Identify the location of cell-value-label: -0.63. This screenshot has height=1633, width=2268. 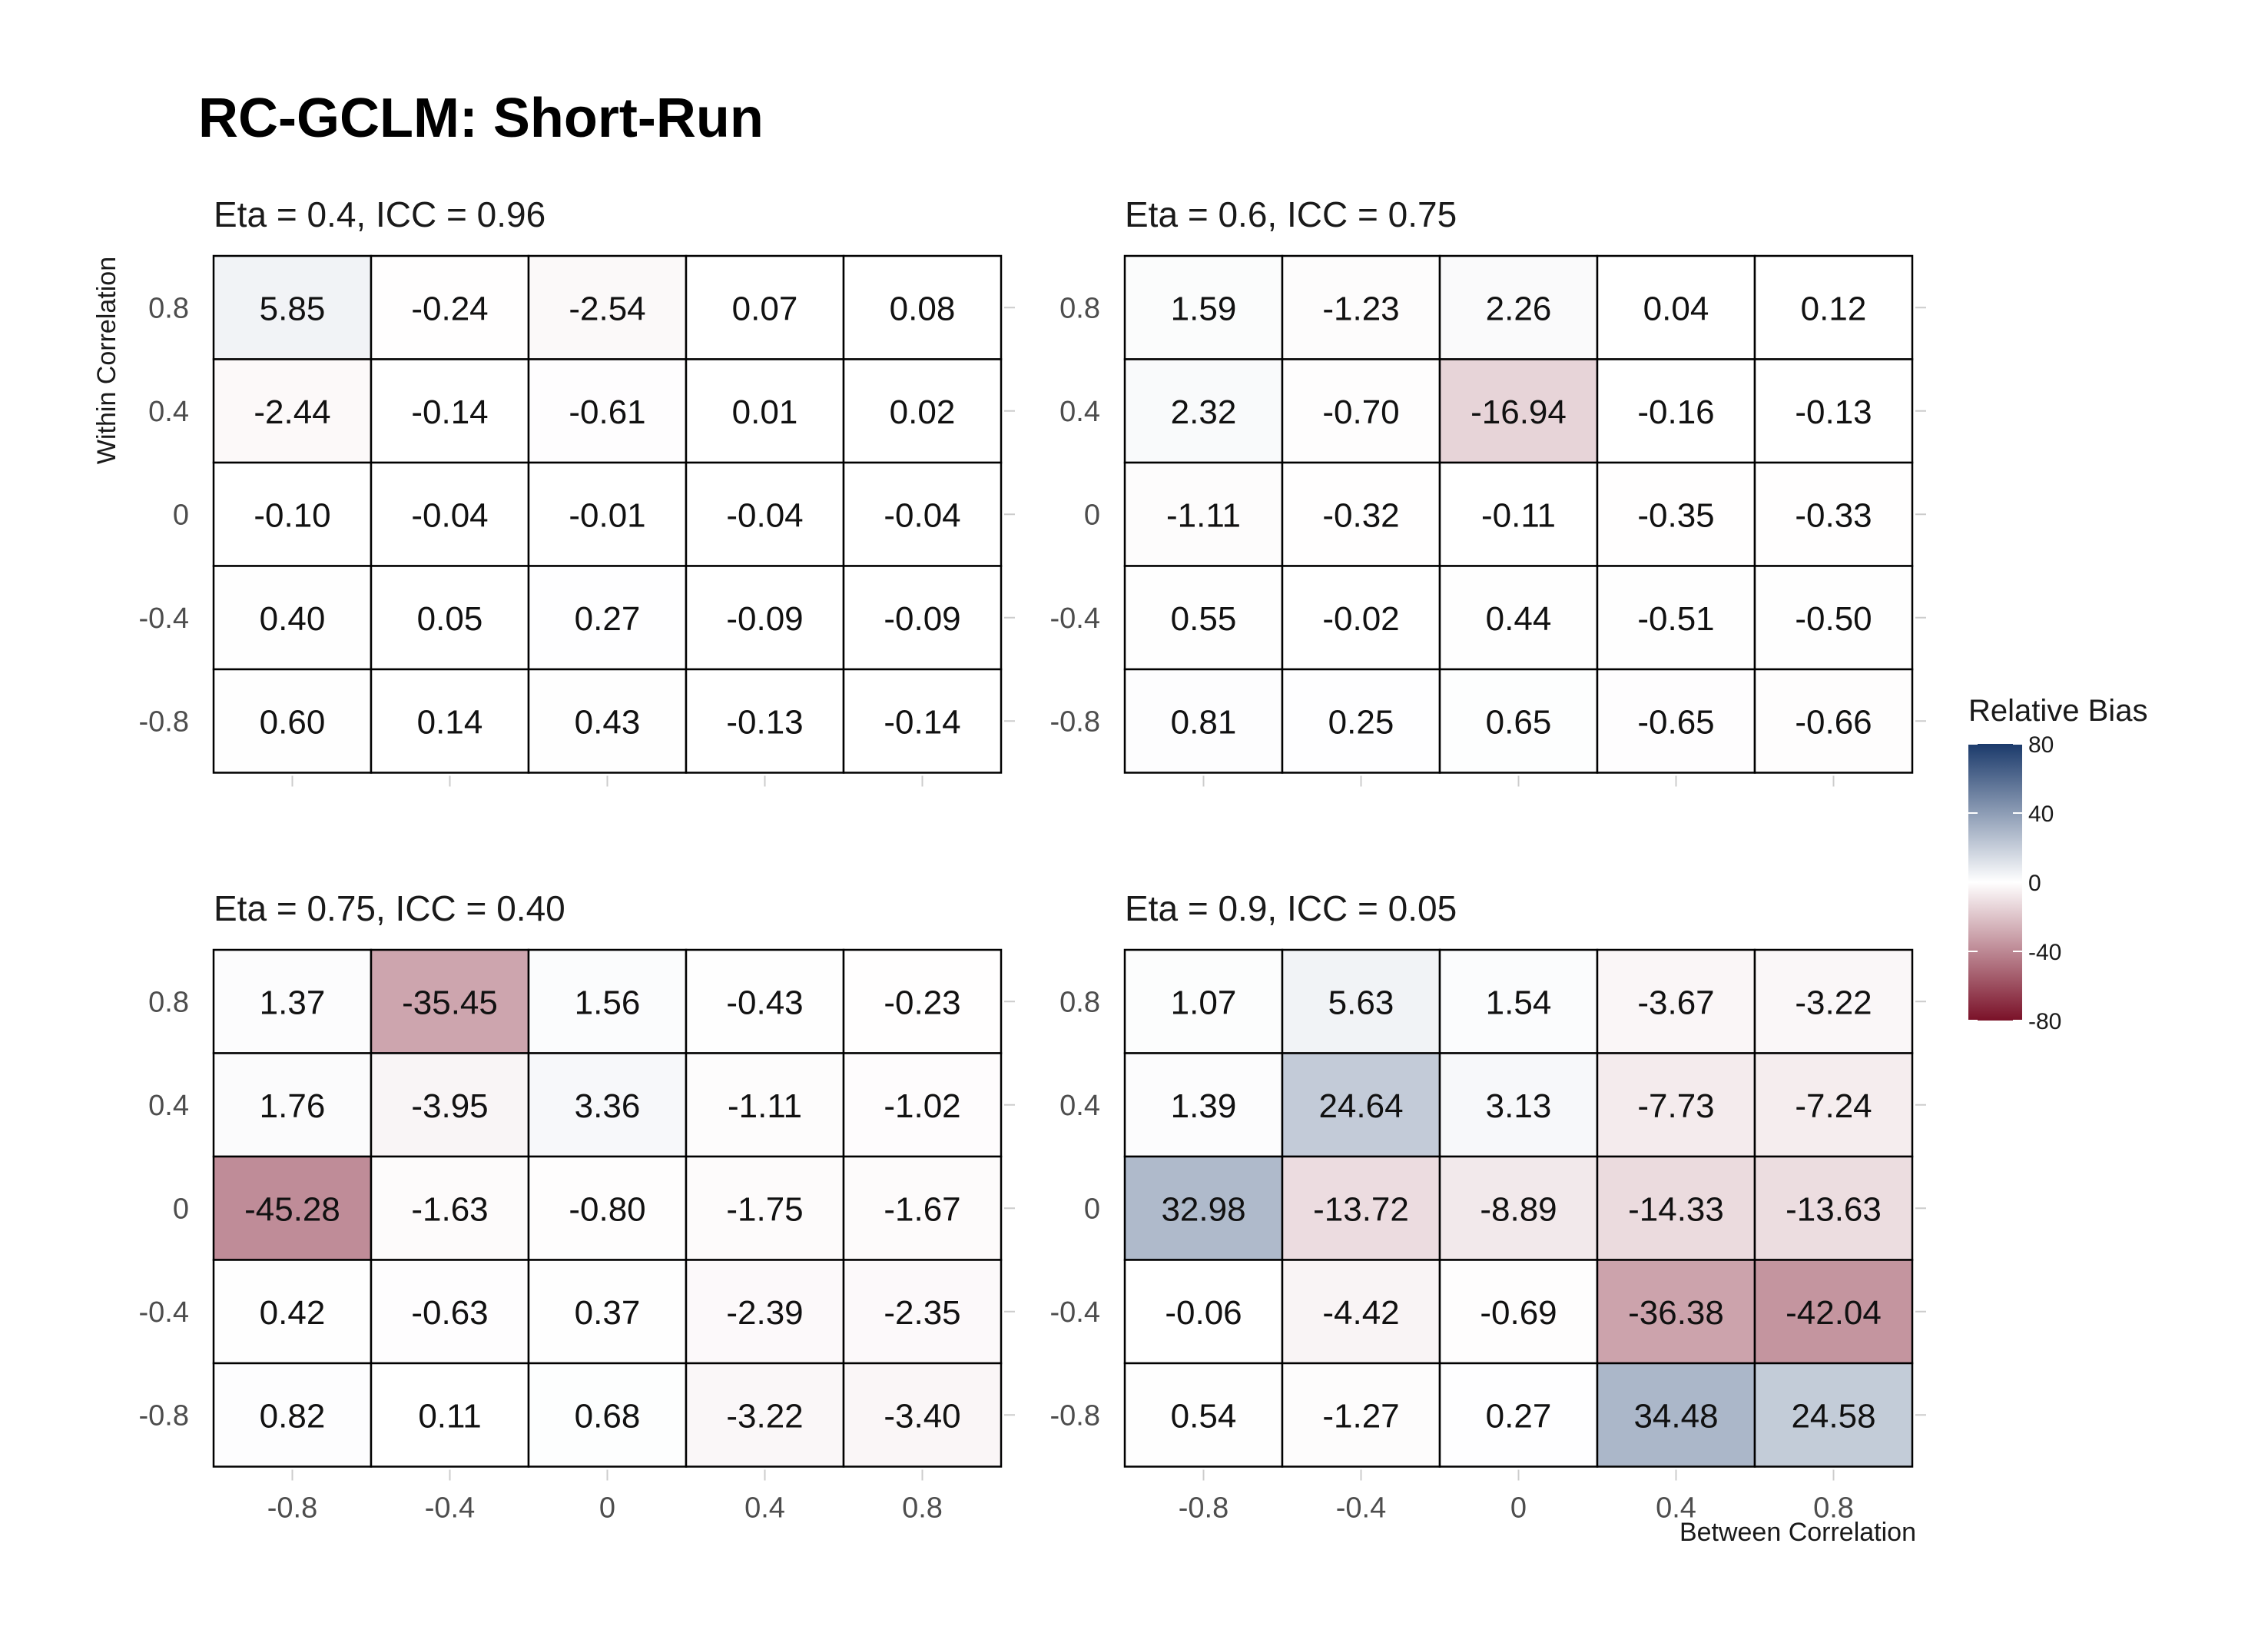
(449, 1313).